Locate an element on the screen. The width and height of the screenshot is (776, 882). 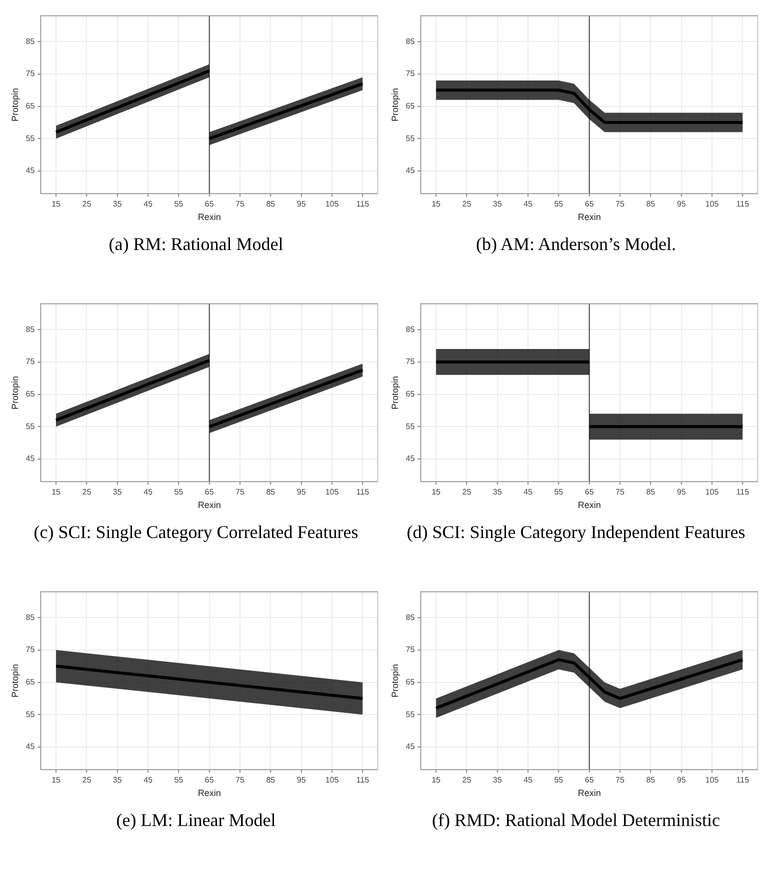
text: (d) SCI: Single Category Independent Features is located at coordinates (576, 532).